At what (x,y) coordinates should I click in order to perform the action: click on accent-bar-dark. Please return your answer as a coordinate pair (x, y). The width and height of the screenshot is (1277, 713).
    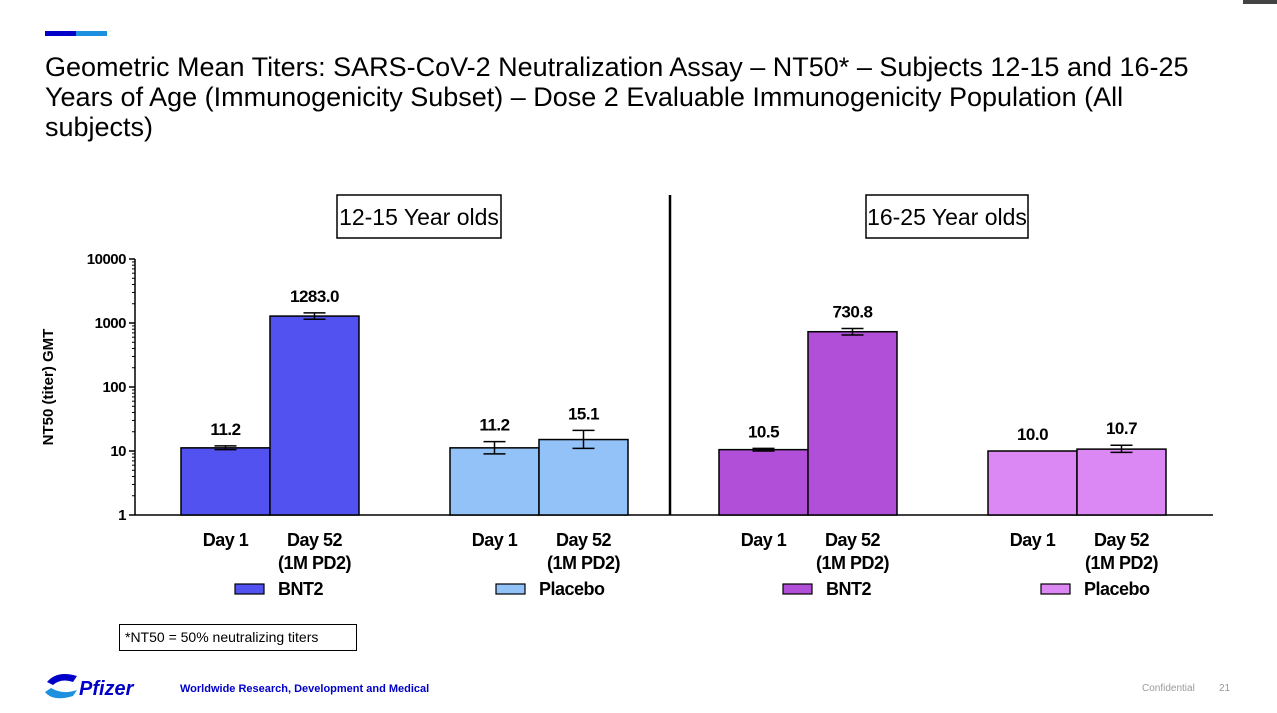
    Looking at the image, I should click on (60, 33).